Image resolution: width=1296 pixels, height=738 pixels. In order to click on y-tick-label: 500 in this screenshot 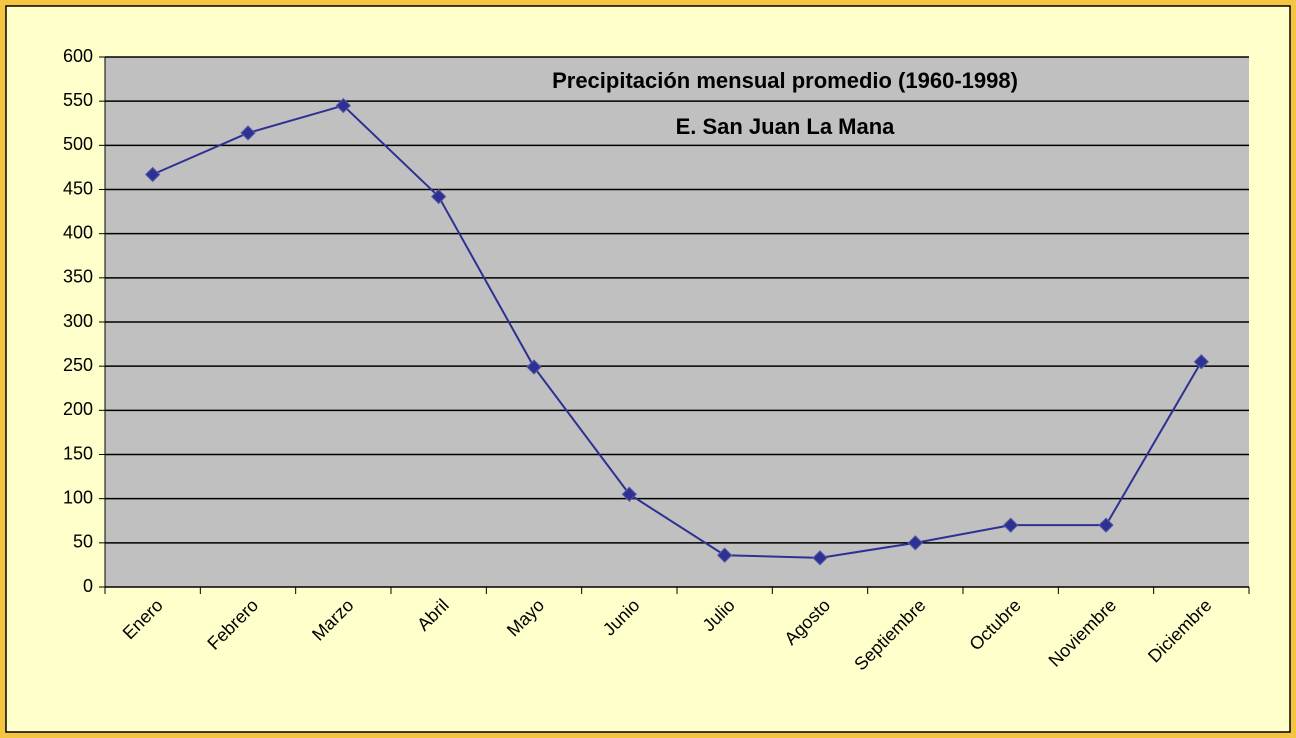, I will do `click(78, 144)`.